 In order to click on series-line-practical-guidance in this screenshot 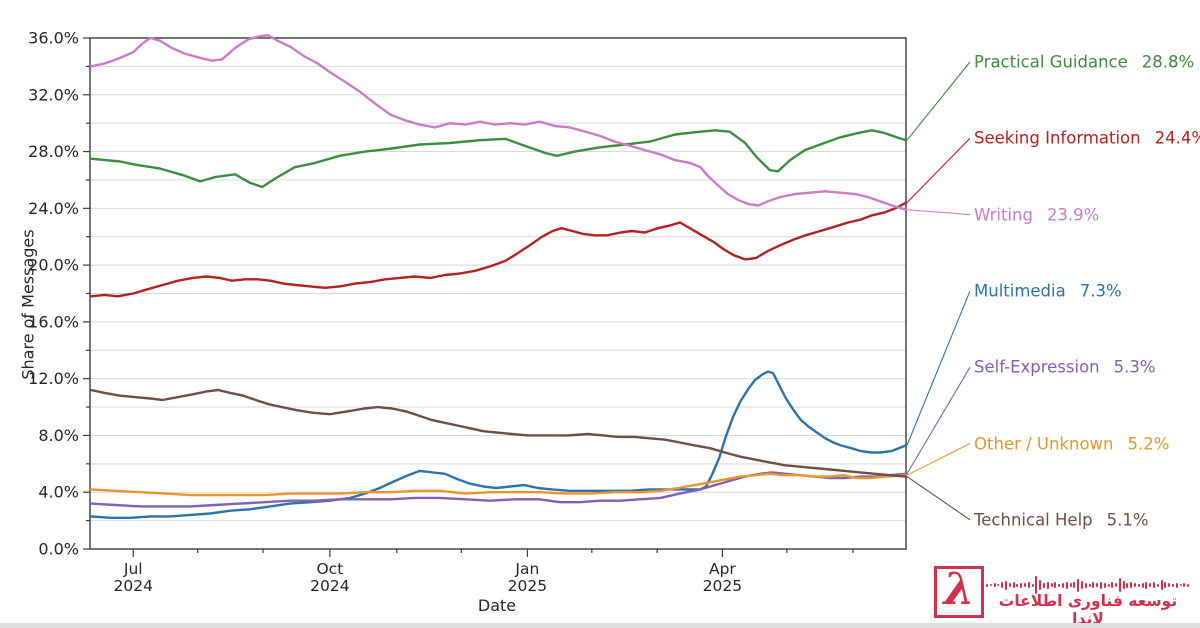, I will do `click(498, 159)`.